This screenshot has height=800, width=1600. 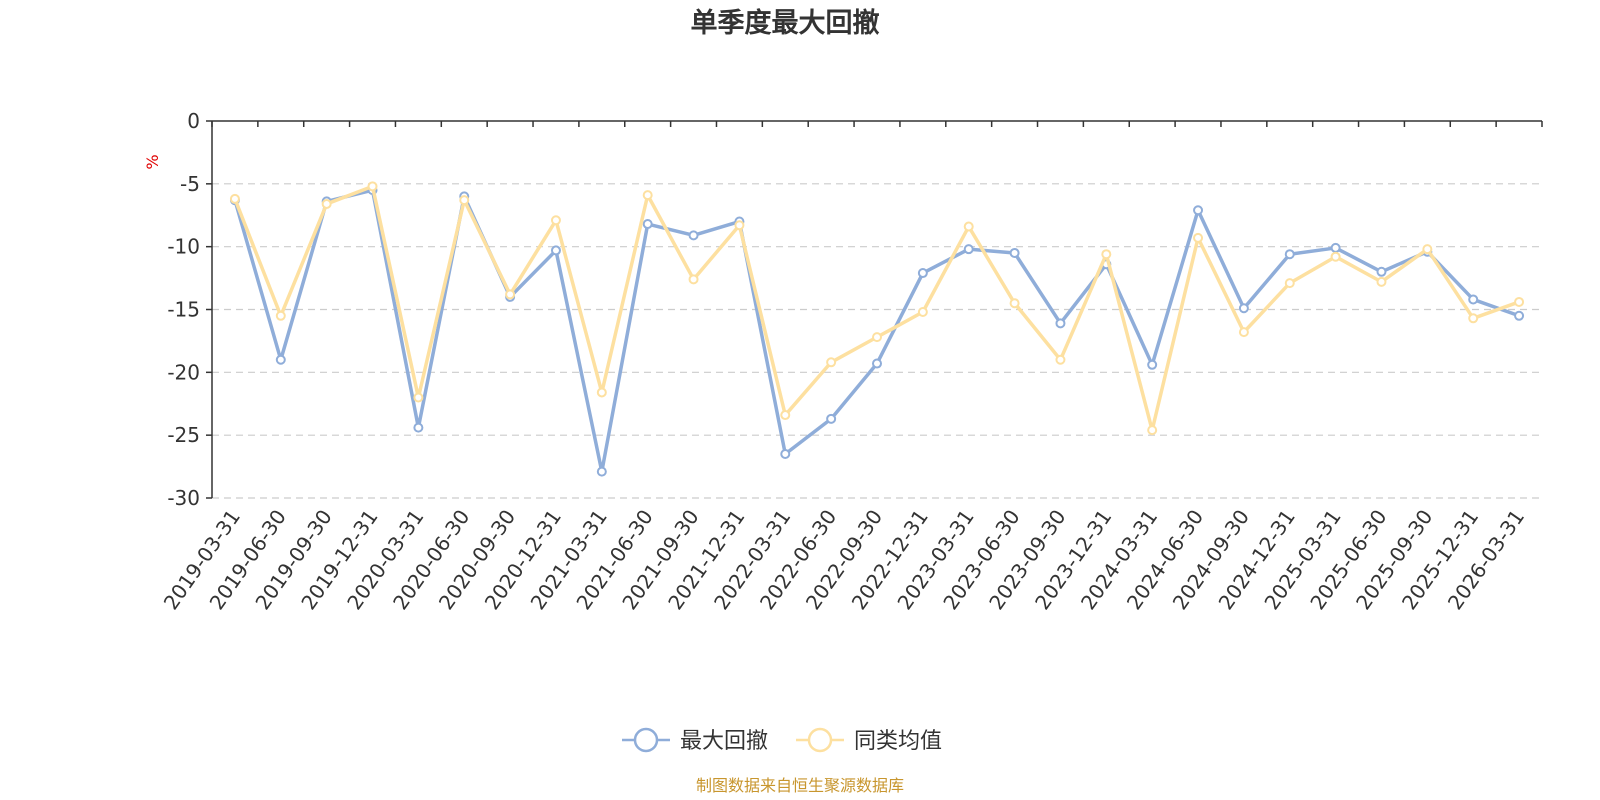 I want to click on y-tick-label: -25, so click(x=183, y=435).